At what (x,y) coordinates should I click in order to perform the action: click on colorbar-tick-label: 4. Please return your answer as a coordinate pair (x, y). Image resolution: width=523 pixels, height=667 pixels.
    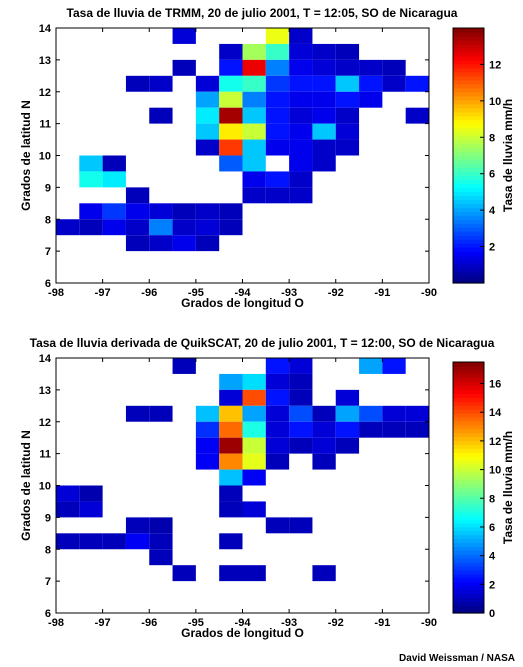
    Looking at the image, I should click on (492, 211).